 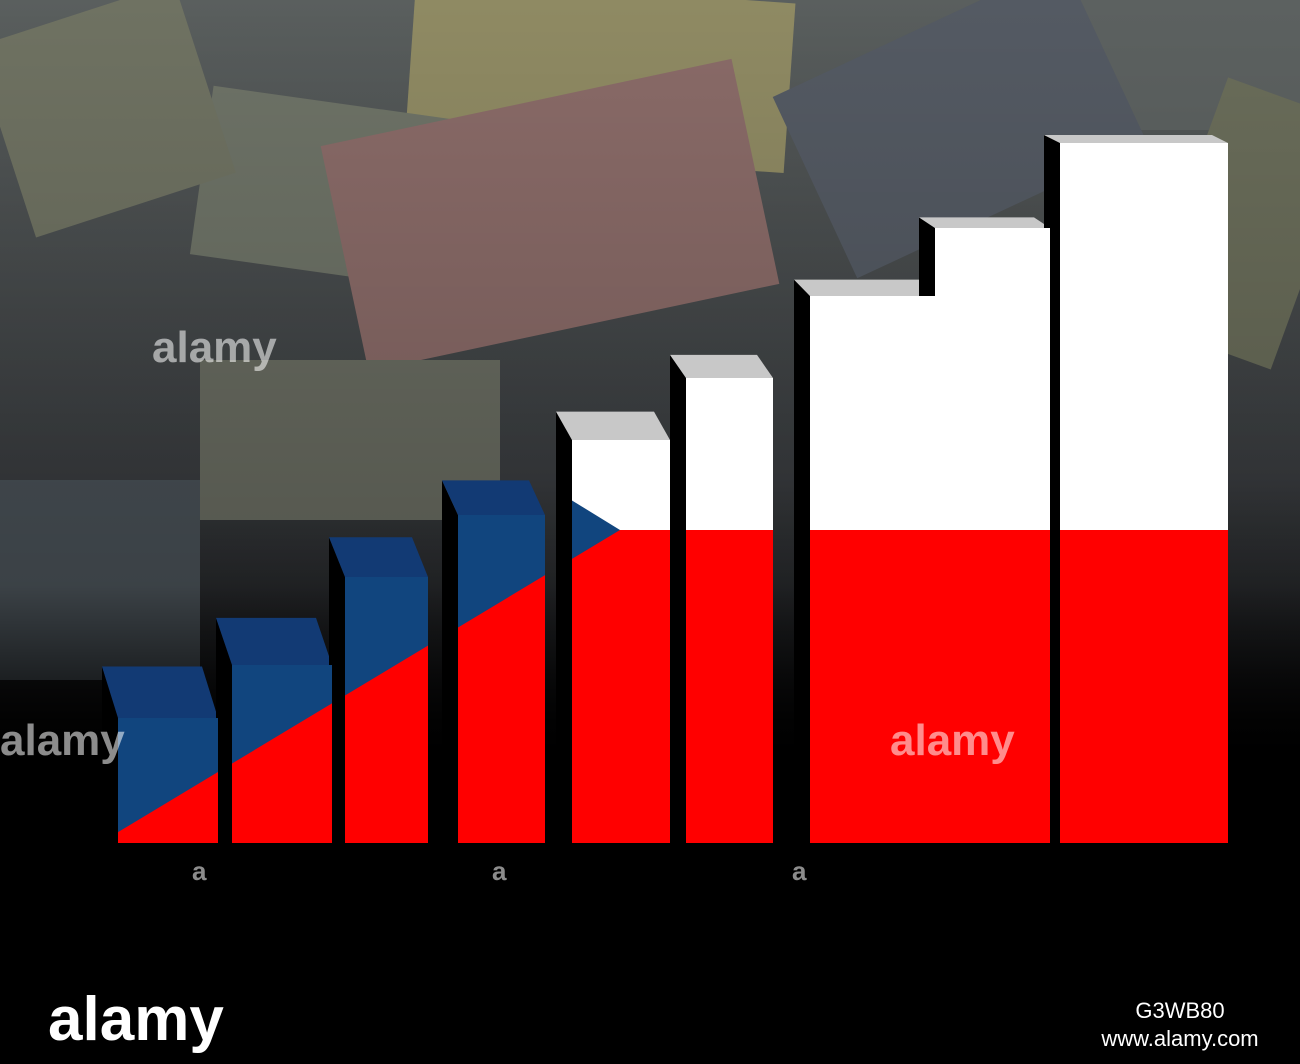 I want to click on url: www.alamy.com, so click(x=1179, y=1038).